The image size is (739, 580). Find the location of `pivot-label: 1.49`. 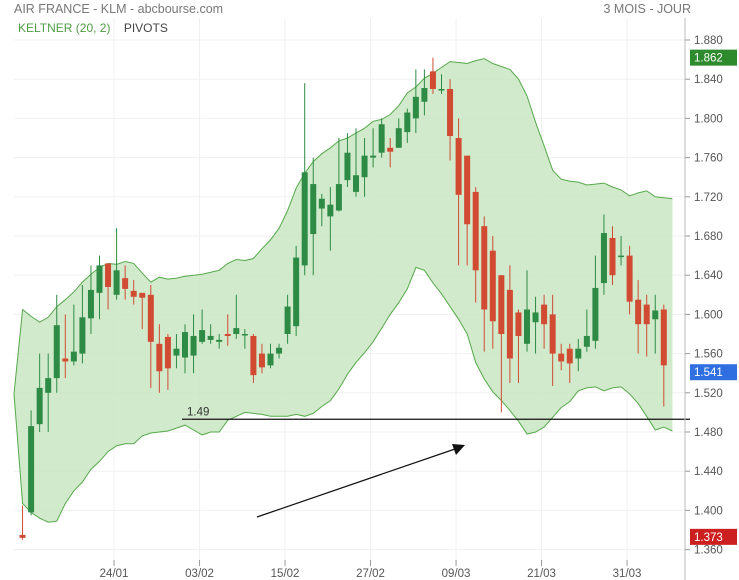

pivot-label: 1.49 is located at coordinates (198, 412).